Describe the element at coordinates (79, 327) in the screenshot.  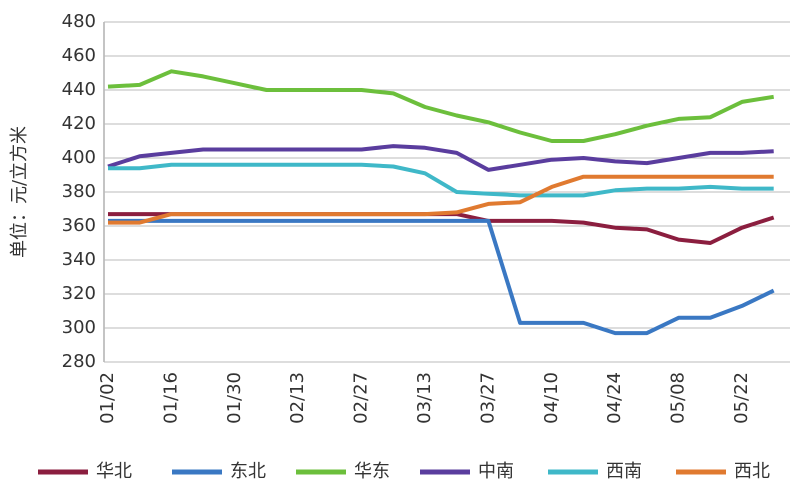
I see `y-tick-label: 300` at that location.